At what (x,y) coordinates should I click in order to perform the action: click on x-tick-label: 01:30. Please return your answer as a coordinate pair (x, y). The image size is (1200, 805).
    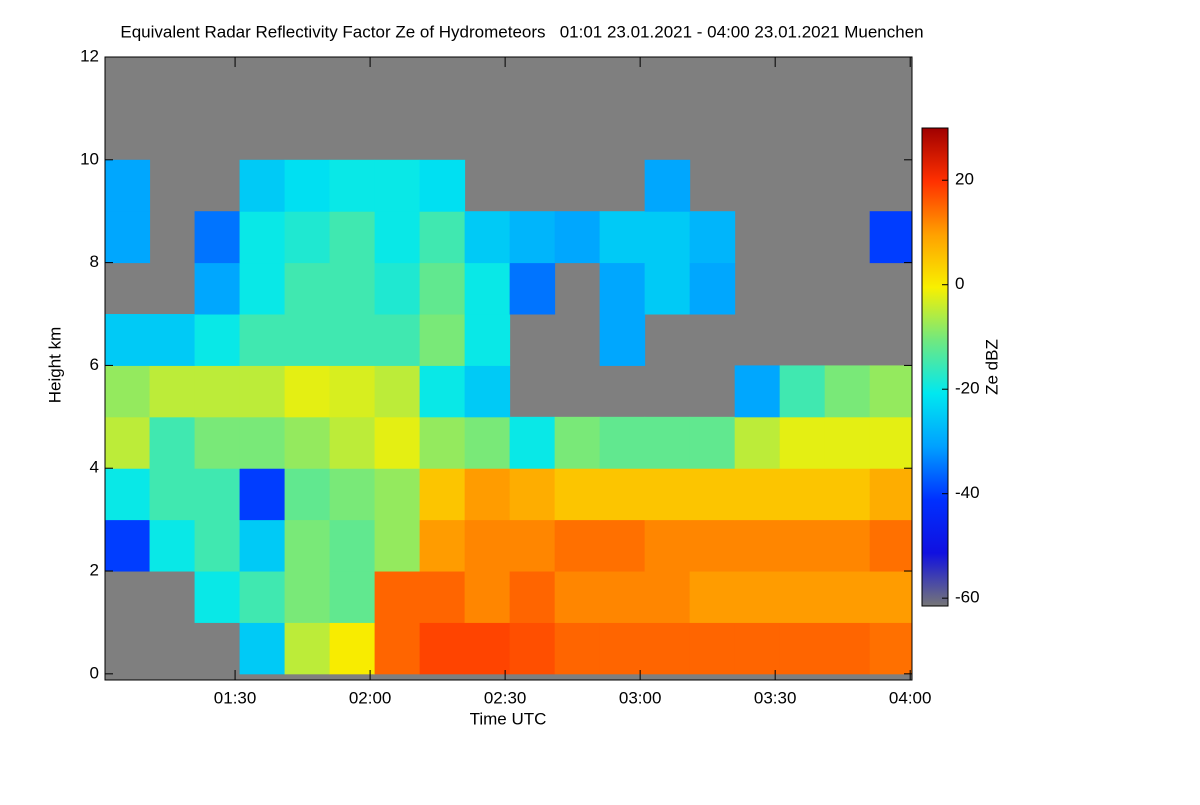
    Looking at the image, I should click on (235, 697).